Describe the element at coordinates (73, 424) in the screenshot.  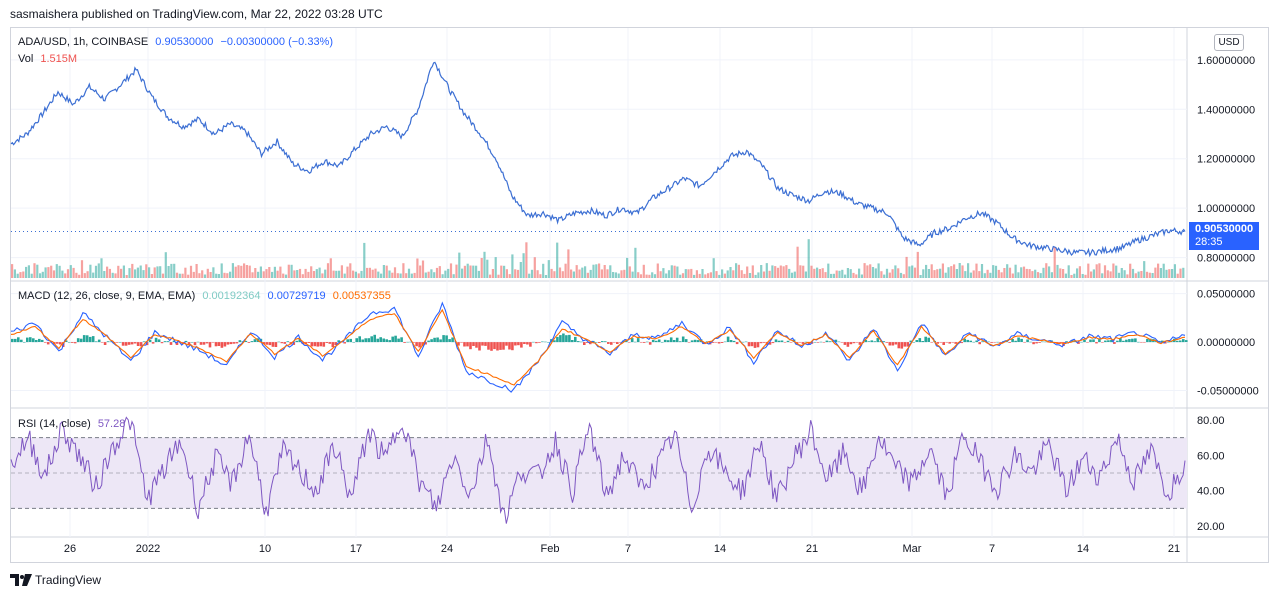
I see `rsi-legend: RSI (14, close) 57.28` at that location.